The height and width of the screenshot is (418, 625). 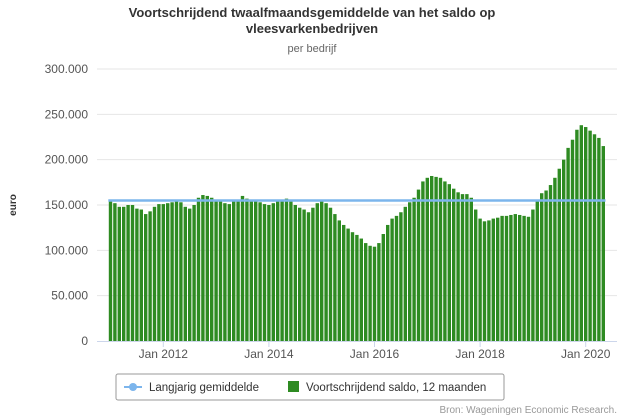 I want to click on legend-item-series: Voortschrijdend saldo, 12 maanden, so click(x=387, y=387).